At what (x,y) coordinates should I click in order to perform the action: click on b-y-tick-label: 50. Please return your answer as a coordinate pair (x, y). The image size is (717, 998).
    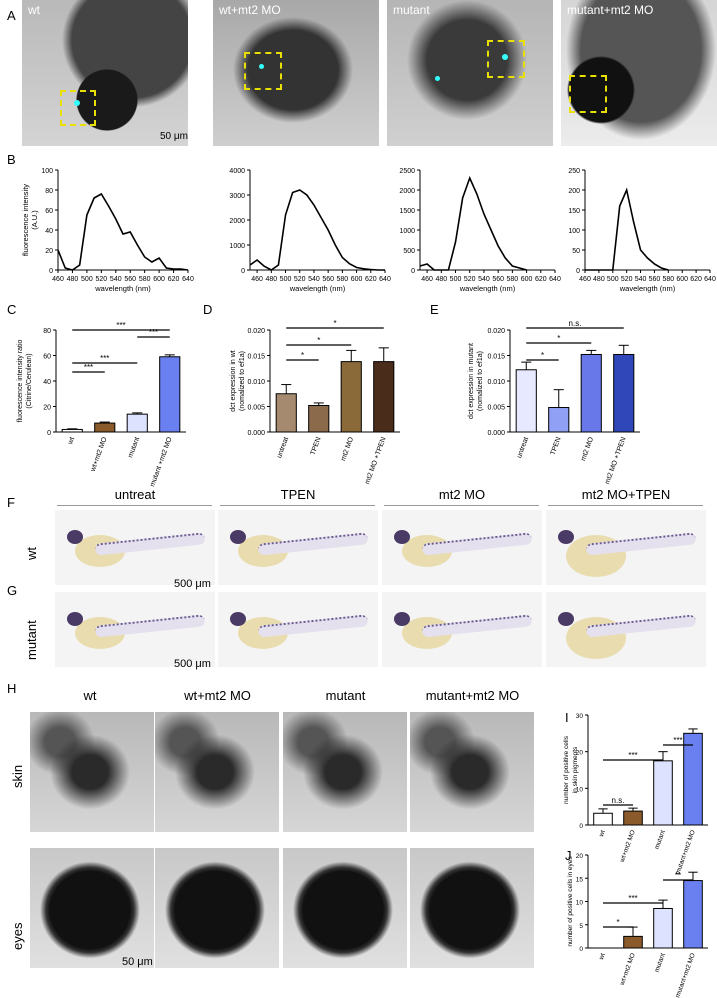
    Looking at the image, I should click on (576, 251).